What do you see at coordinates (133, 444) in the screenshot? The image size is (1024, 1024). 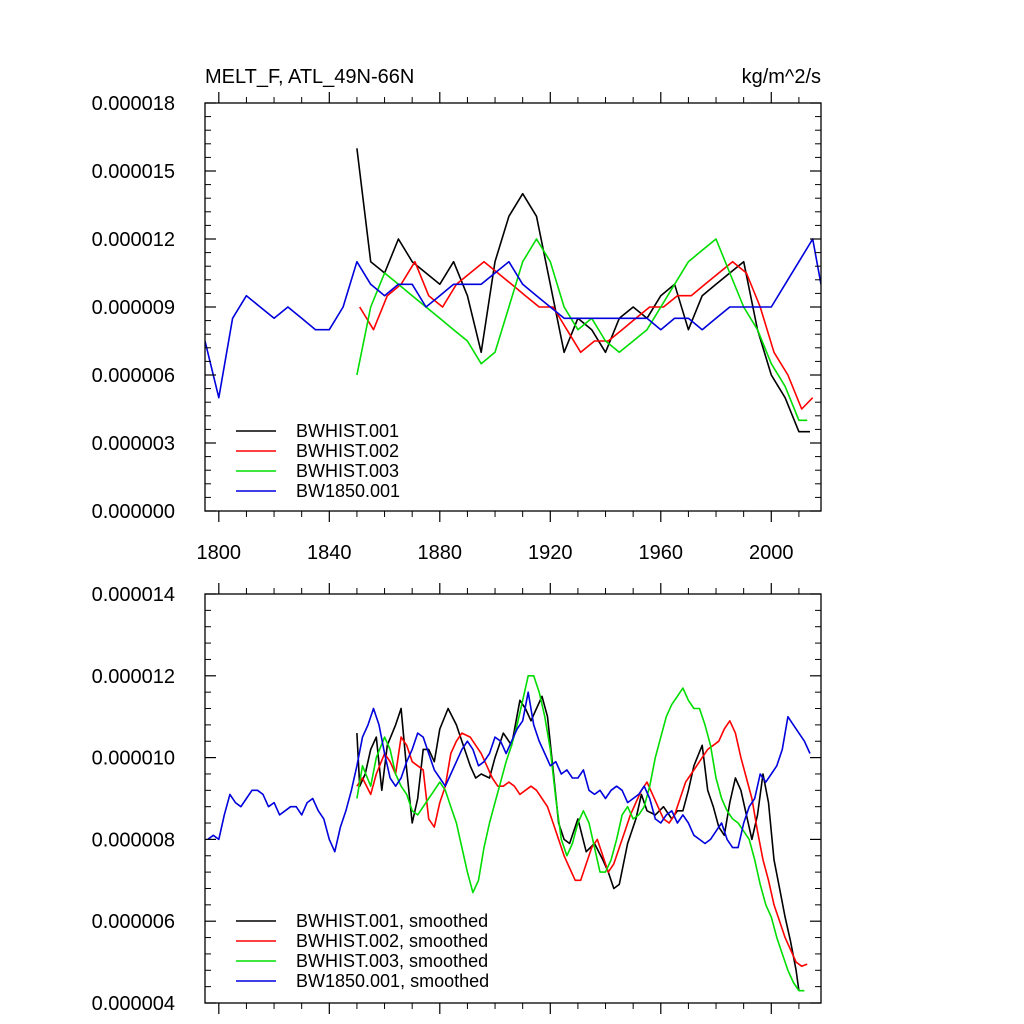 I see `y-tick-label: 0.000003` at bounding box center [133, 444].